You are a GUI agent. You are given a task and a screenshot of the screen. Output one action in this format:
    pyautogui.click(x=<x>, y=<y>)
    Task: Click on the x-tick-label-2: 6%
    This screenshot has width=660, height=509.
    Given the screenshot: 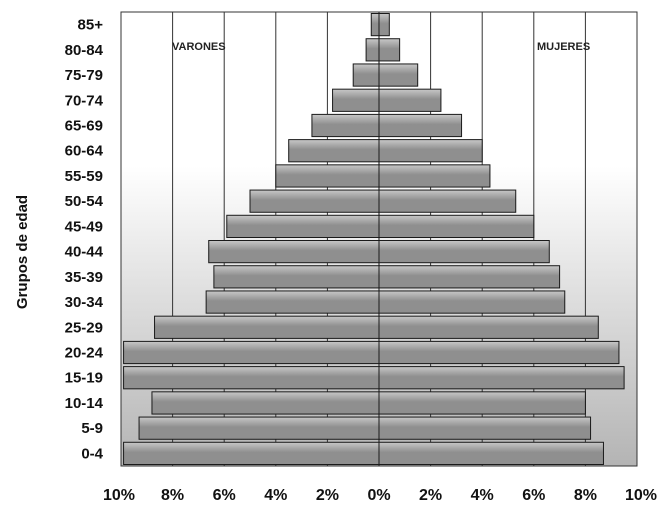 What is the action you would take?
    pyautogui.click(x=224, y=495)
    